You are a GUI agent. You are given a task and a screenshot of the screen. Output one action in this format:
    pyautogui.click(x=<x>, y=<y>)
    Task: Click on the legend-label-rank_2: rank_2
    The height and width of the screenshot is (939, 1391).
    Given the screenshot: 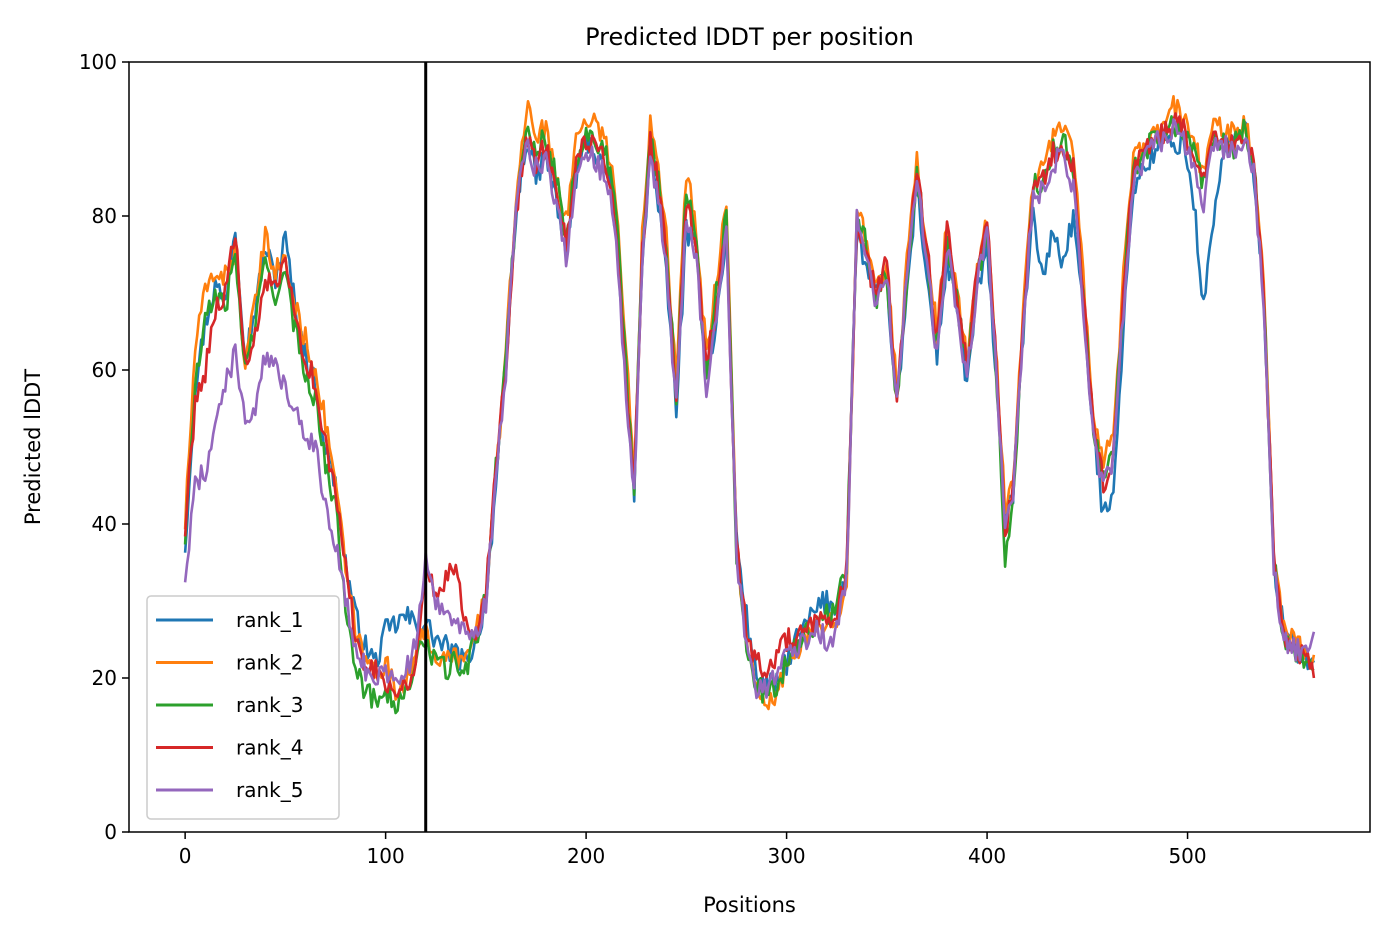 What is the action you would take?
    pyautogui.click(x=269, y=663)
    